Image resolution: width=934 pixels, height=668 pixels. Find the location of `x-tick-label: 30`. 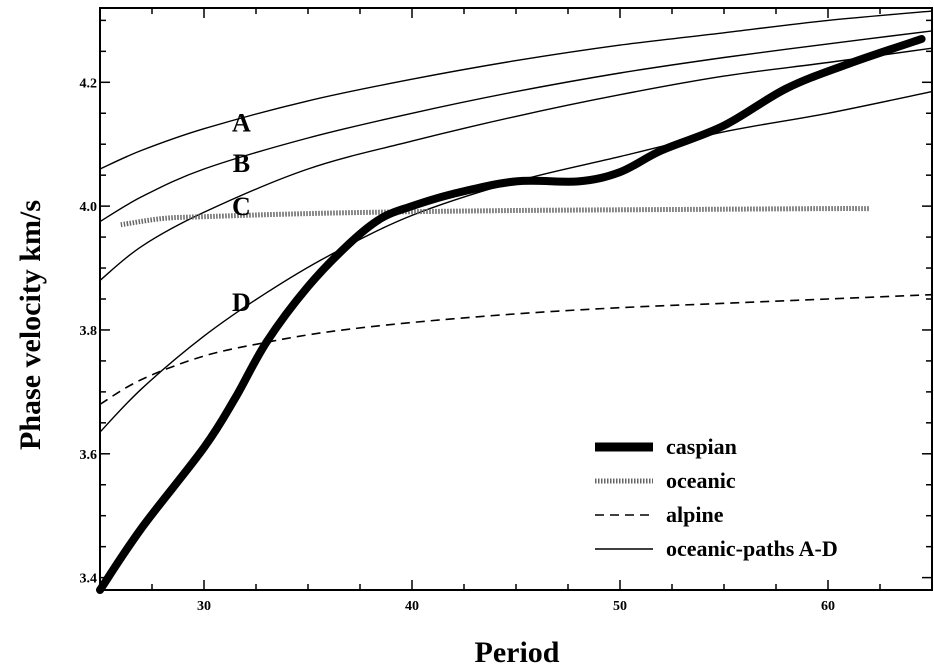

x-tick-label: 30 is located at coordinates (204, 606).